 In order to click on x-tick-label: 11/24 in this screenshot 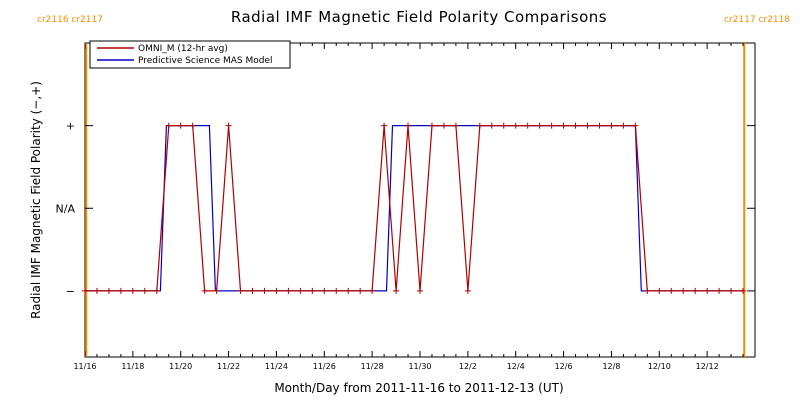, I will do `click(276, 366)`.